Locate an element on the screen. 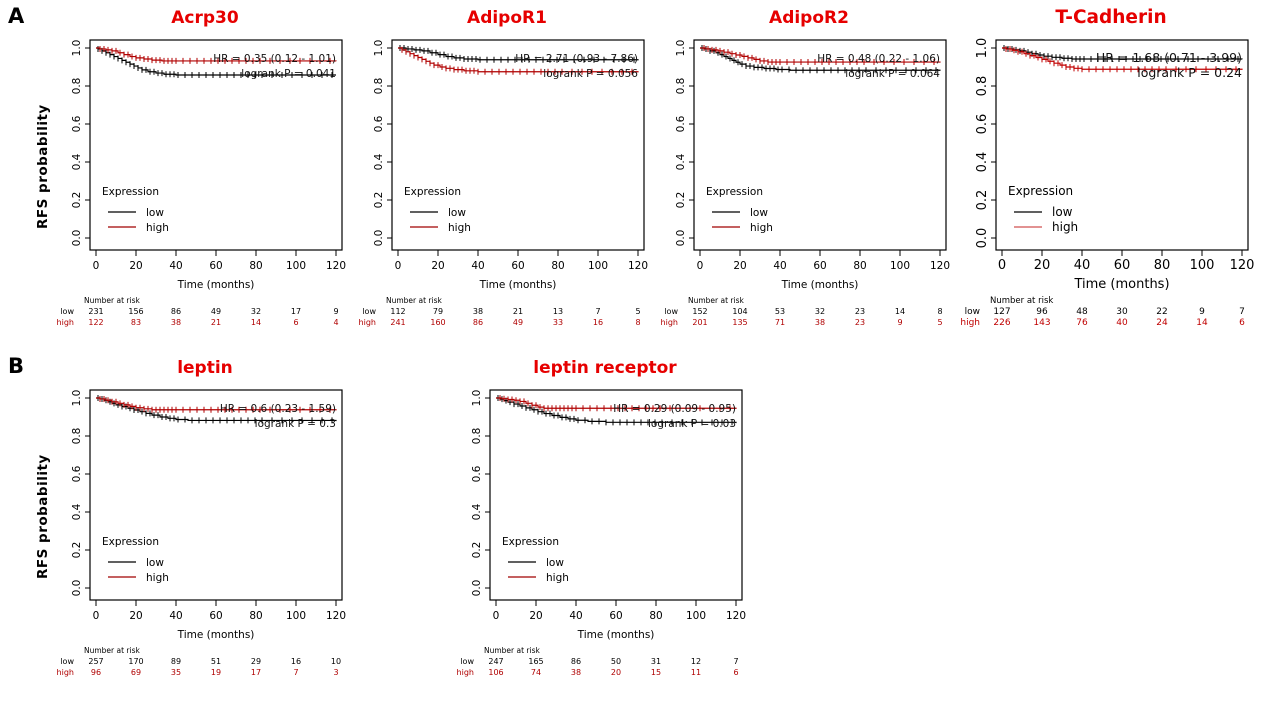 The image size is (1280, 720). y-tick-label: 1.0 is located at coordinates (379, 48).